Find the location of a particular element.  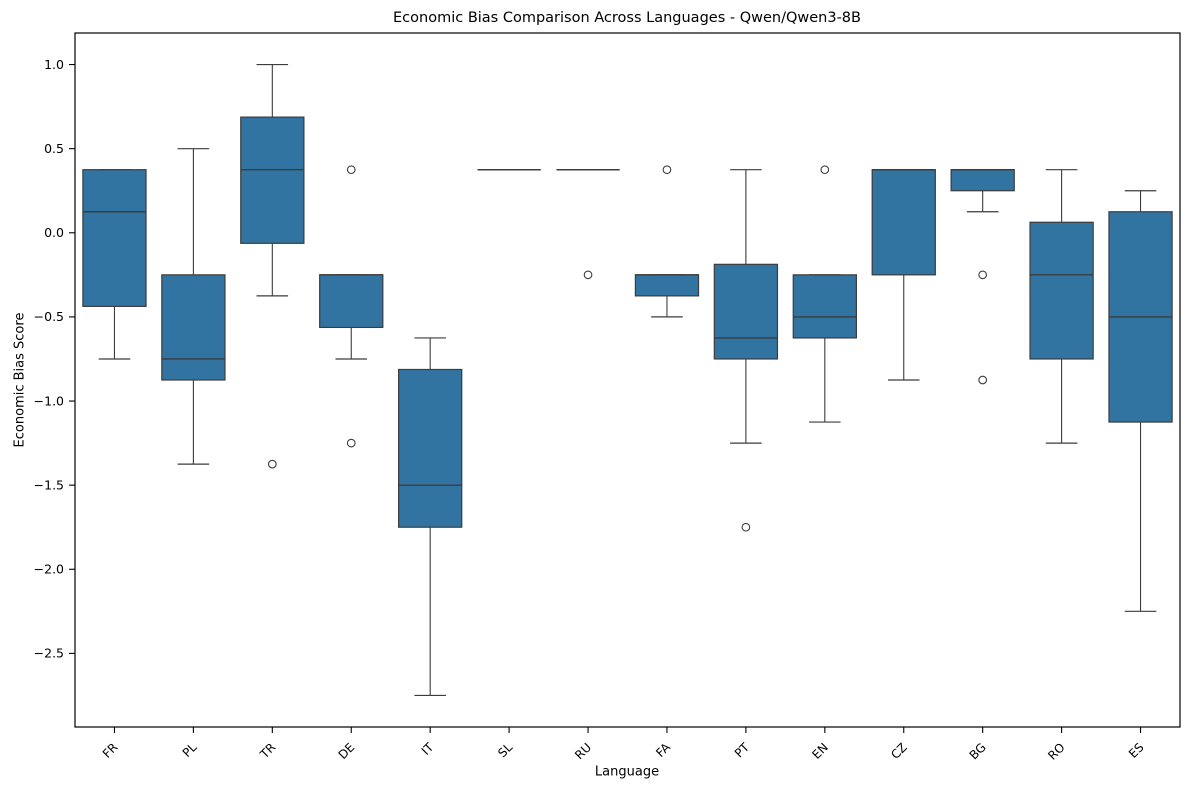

box-FA is located at coordinates (667, 285).